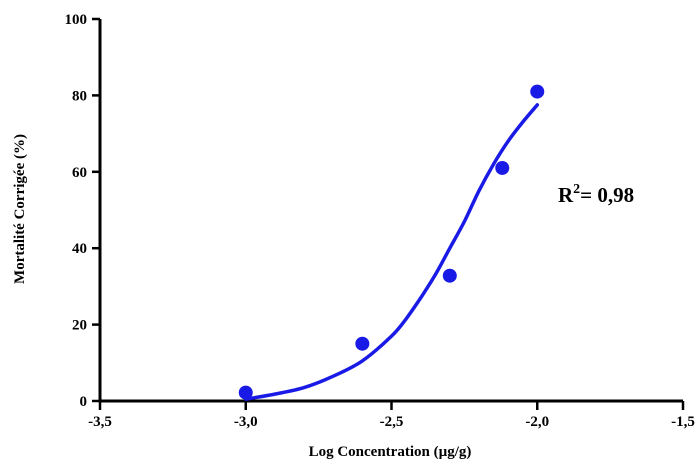 Image resolution: width=698 pixels, height=462 pixels. Describe the element at coordinates (82, 211) in the screenshot. I see `y-axis-ticks: 0 20 40 60 80 100` at that location.